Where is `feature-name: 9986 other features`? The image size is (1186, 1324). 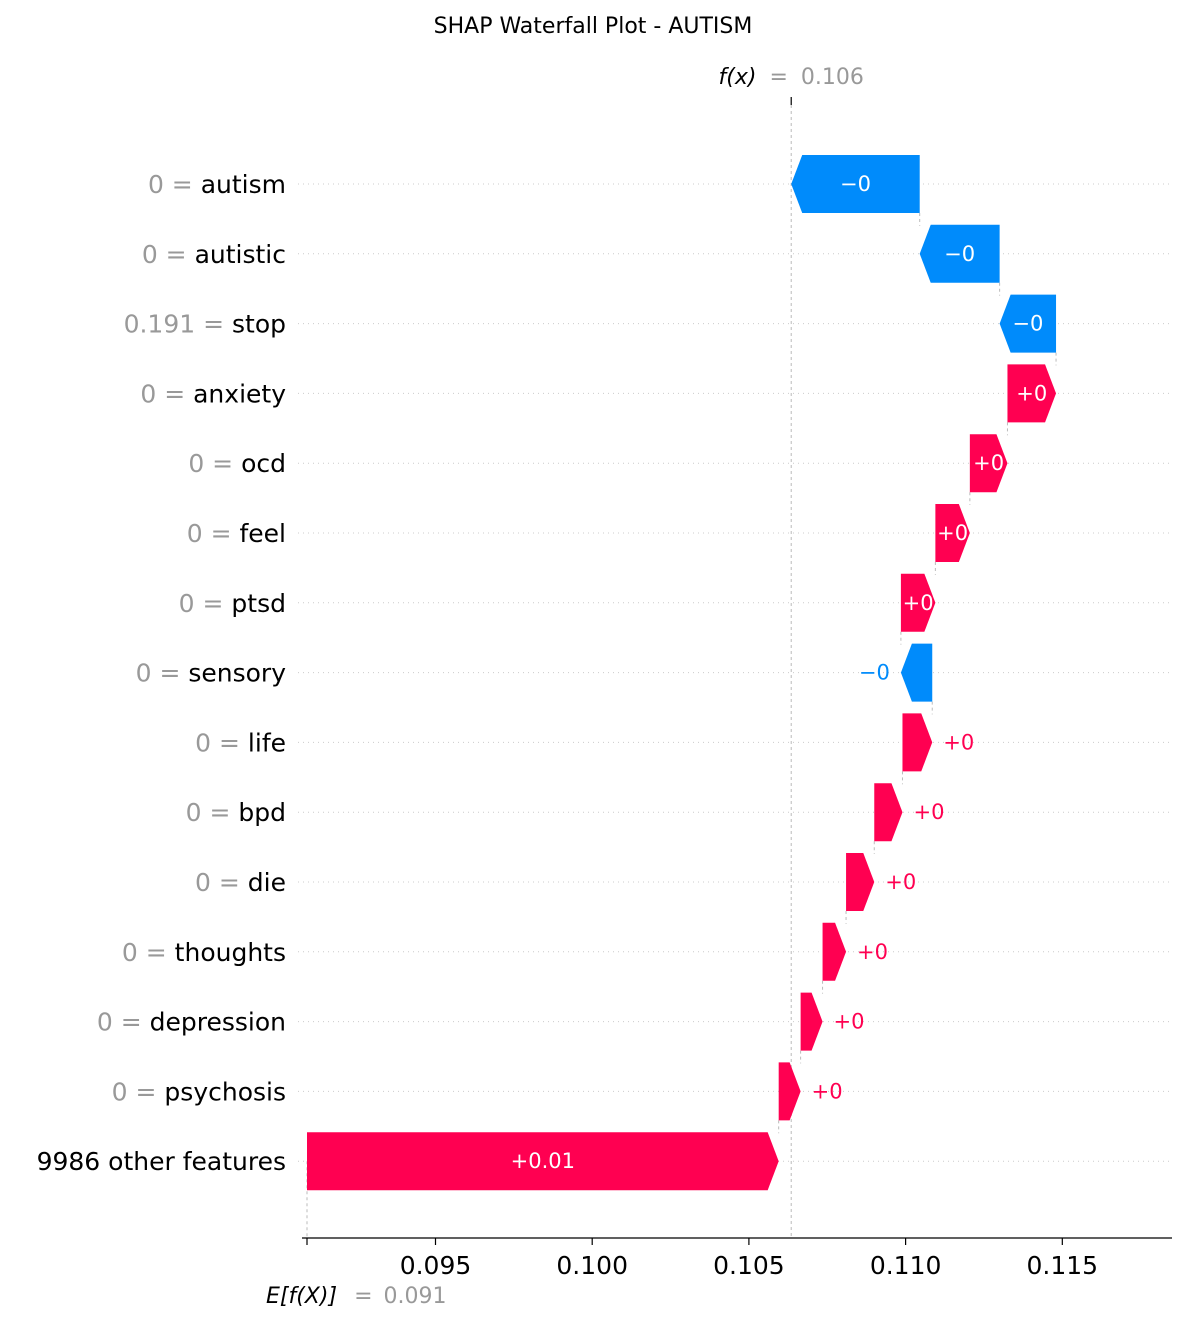
feature-name: 9986 other features is located at coordinates (161, 1161).